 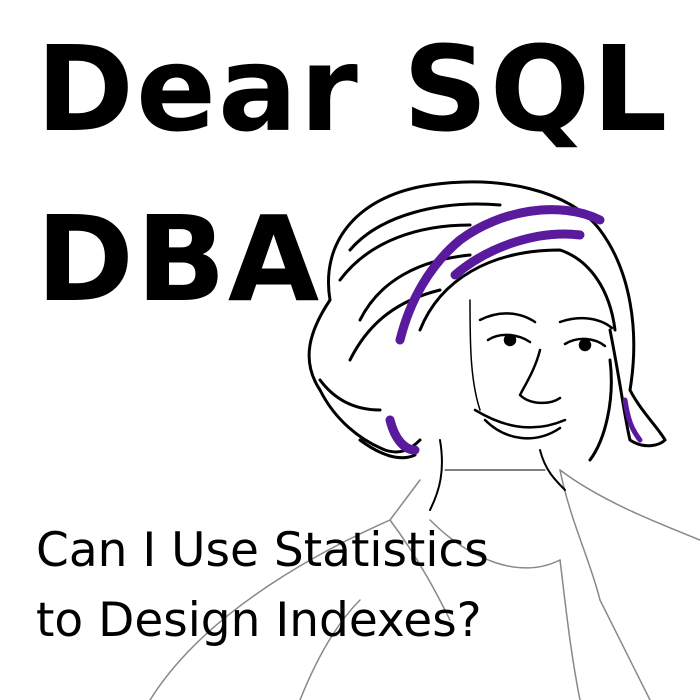 I want to click on title-line-2: DBA, so click(x=179, y=259).